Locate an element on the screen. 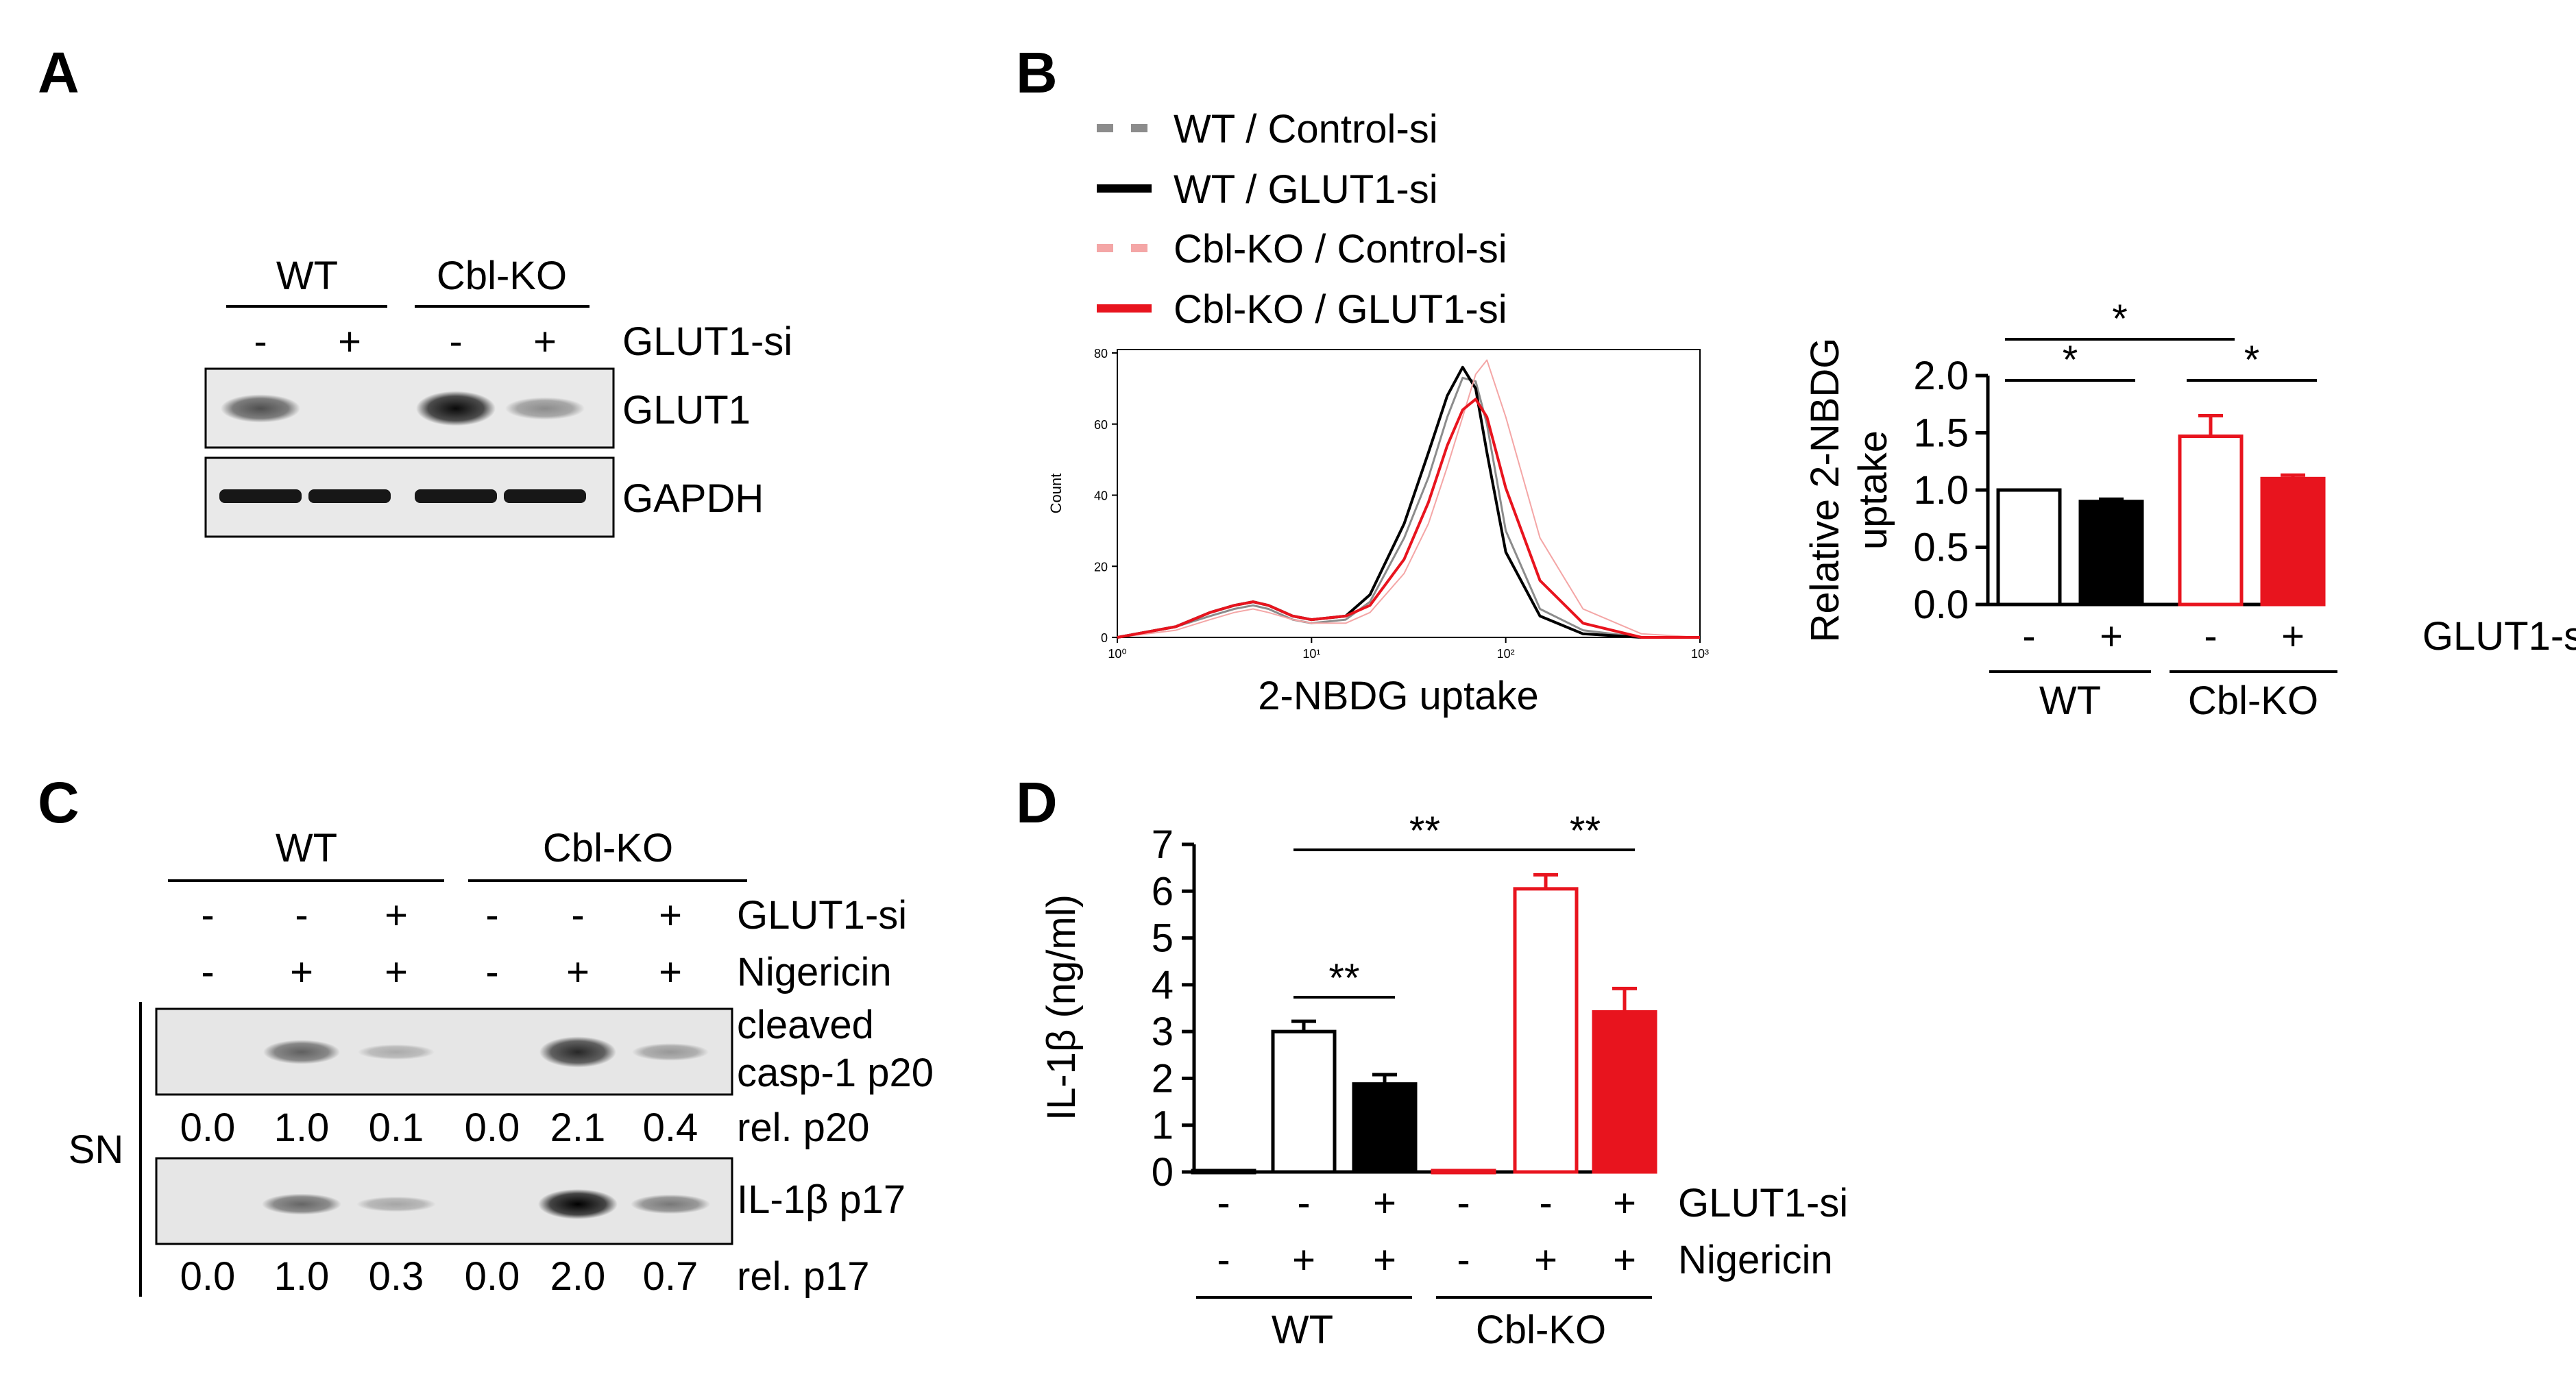 The width and height of the screenshot is (2576, 1381). histogram-ylabel: Count is located at coordinates (1056, 494).